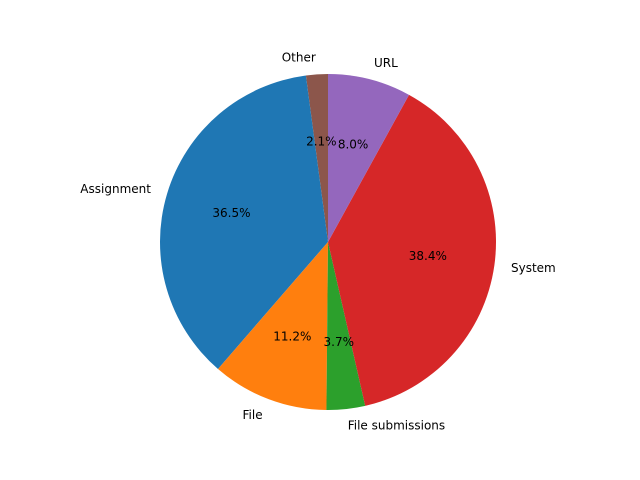  I want to click on pct-label-file-submissions: 3.7%, so click(339, 342).